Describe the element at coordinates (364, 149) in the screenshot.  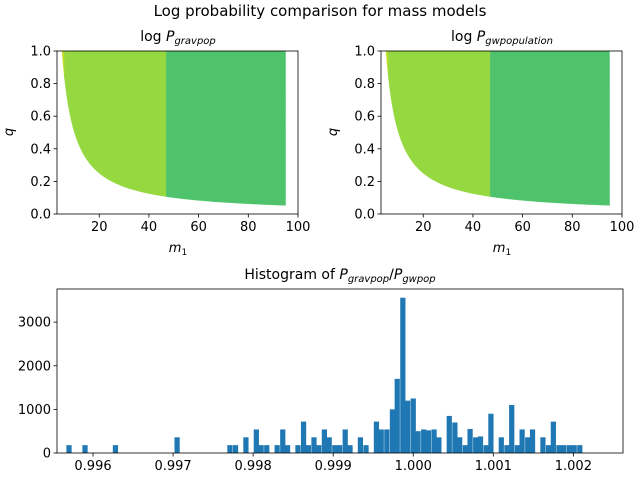
I see `heatmap-gwpopulation-ytick-label: 0.4` at that location.